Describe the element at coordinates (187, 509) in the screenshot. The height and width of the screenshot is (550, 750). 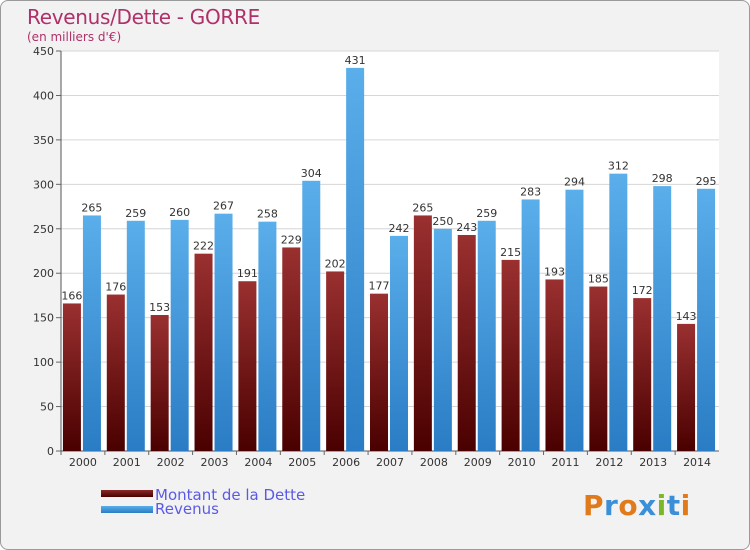
I see `legend-label-revenus: Revenus` at that location.